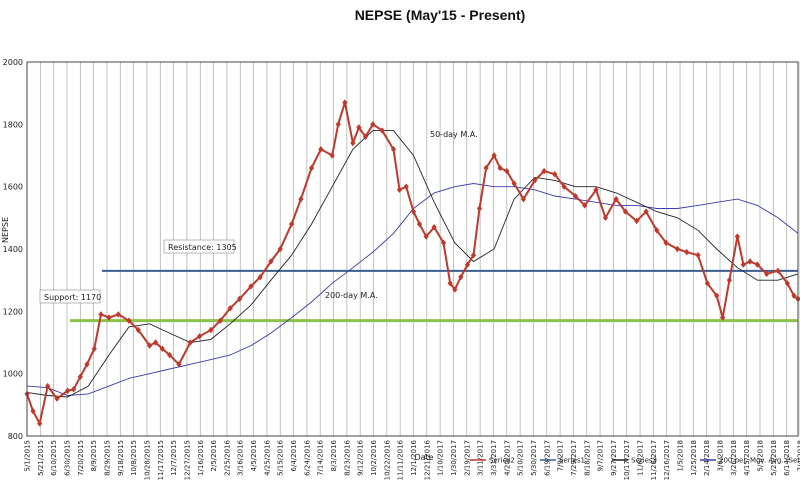  Describe the element at coordinates (254, 455) in the screenshot. I see `x-tick-label: 4/5/2016` at that location.